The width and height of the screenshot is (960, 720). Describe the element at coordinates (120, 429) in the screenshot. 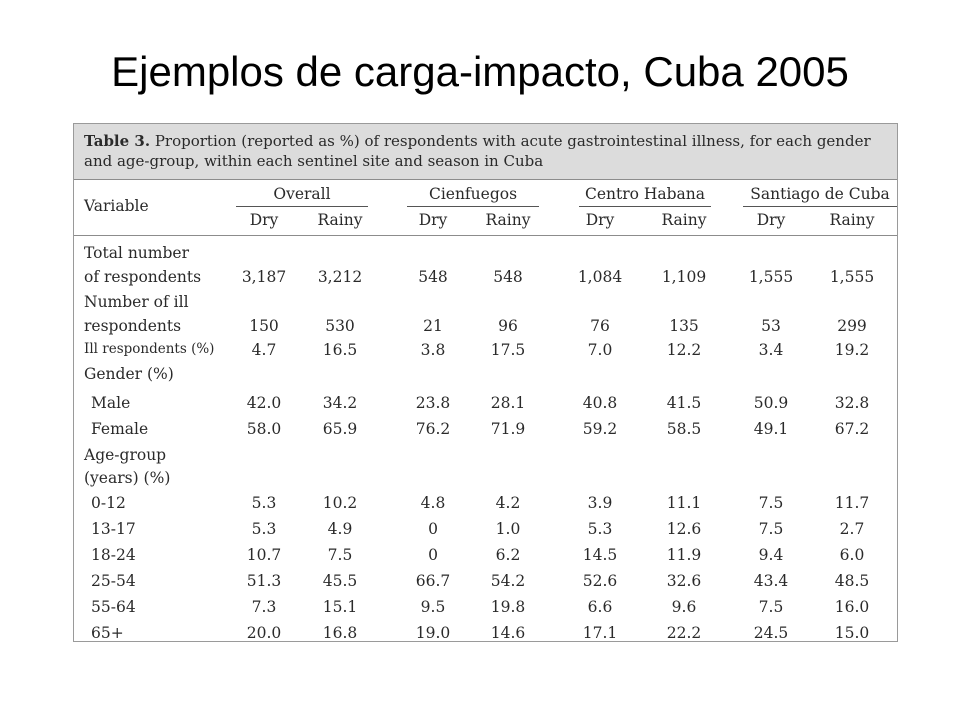

I see `row-label: Female` at that location.